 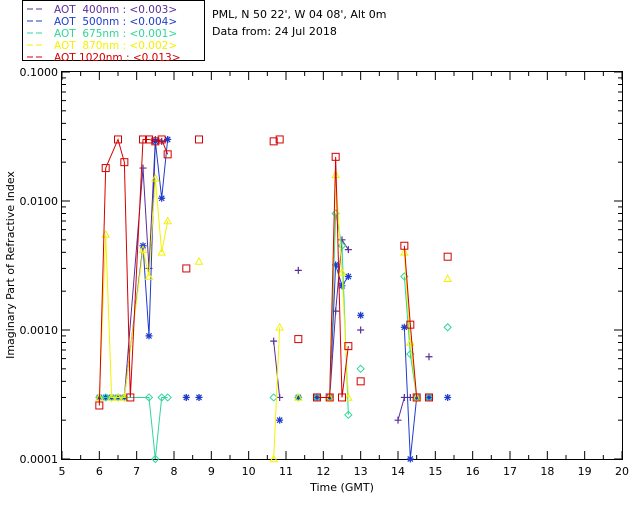 What do you see at coordinates (115, 10) in the screenshot?
I see `legend-entry: AOT 400nm : <0.003>` at bounding box center [115, 10].